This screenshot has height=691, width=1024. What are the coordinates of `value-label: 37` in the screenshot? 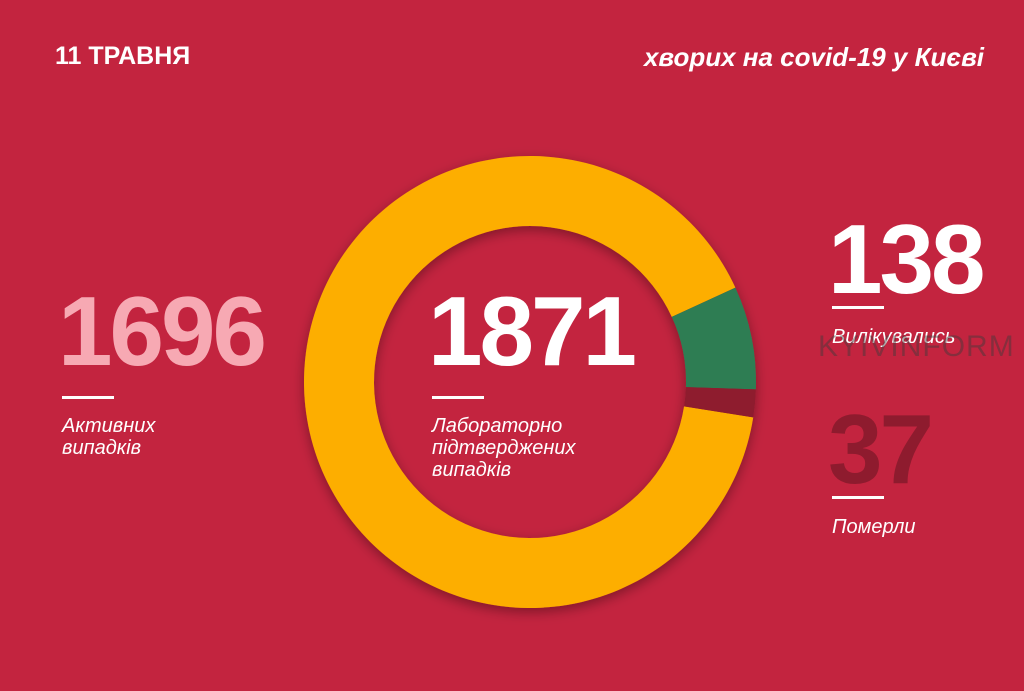 It's located at (881, 449).